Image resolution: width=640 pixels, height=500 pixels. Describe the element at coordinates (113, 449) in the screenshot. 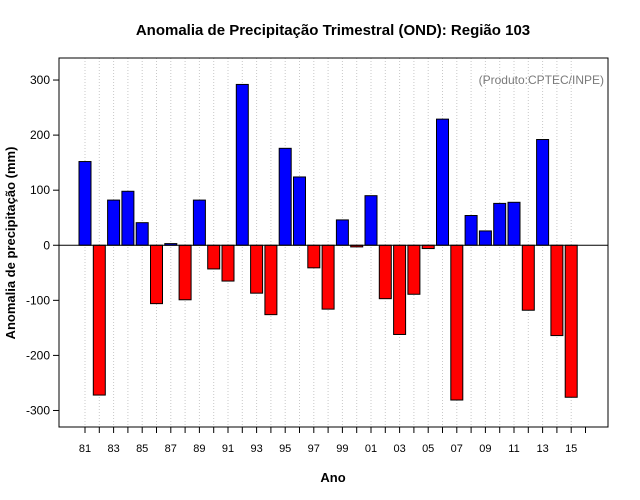

I see `x-tick-label: 83` at that location.